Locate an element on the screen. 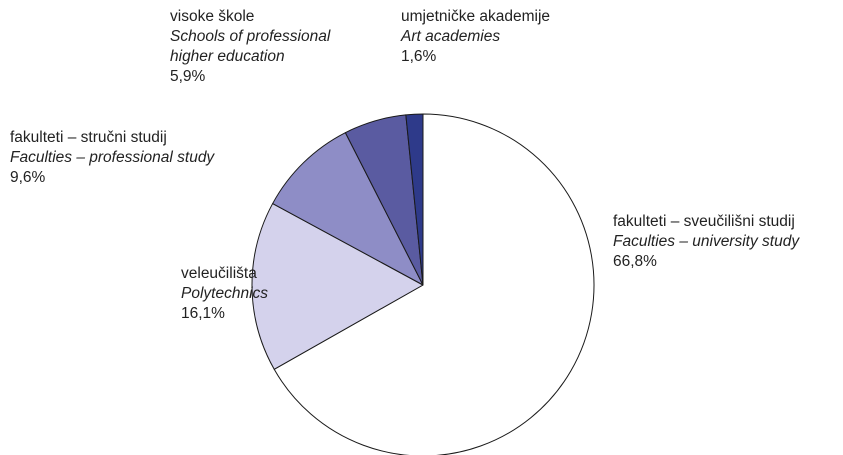 Image resolution: width=843 pixels, height=455 pixels. label-en-line-1: Schools of professional is located at coordinates (250, 36).